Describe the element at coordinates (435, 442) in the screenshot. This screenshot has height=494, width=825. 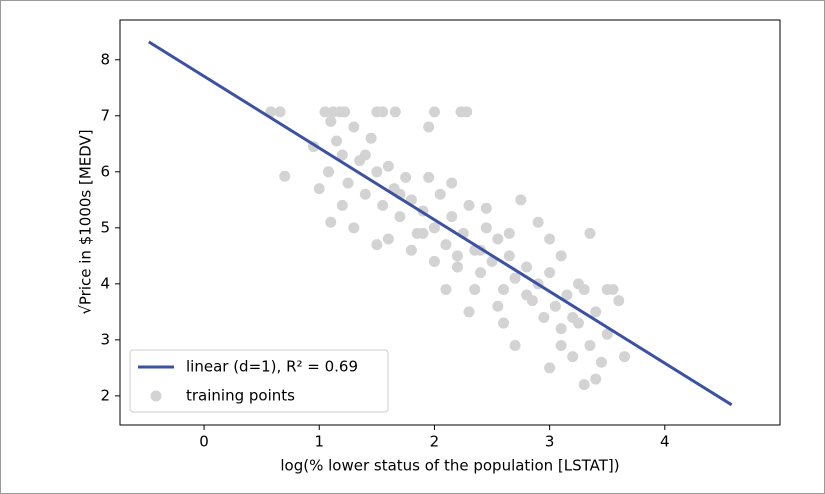
I see `x-tick-label: 2` at that location.